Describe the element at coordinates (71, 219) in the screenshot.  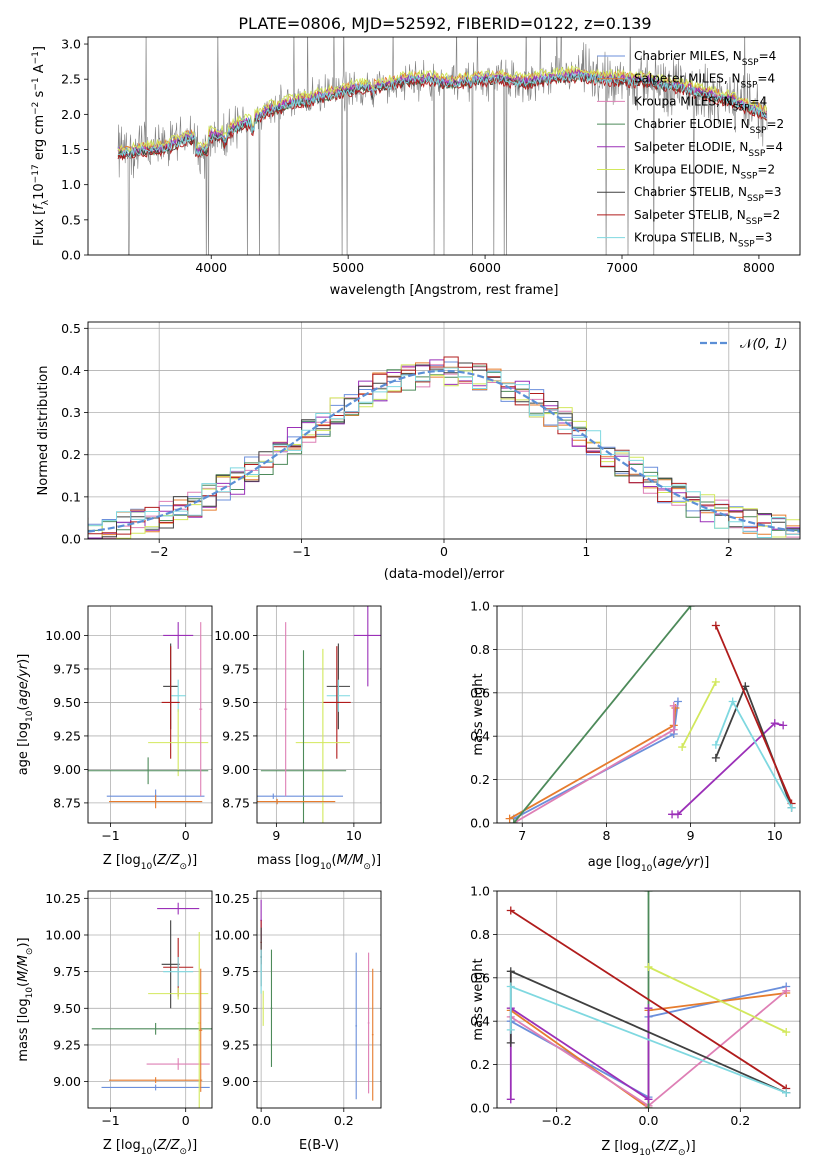
I see `y-tick-label: 0.5` at that location.